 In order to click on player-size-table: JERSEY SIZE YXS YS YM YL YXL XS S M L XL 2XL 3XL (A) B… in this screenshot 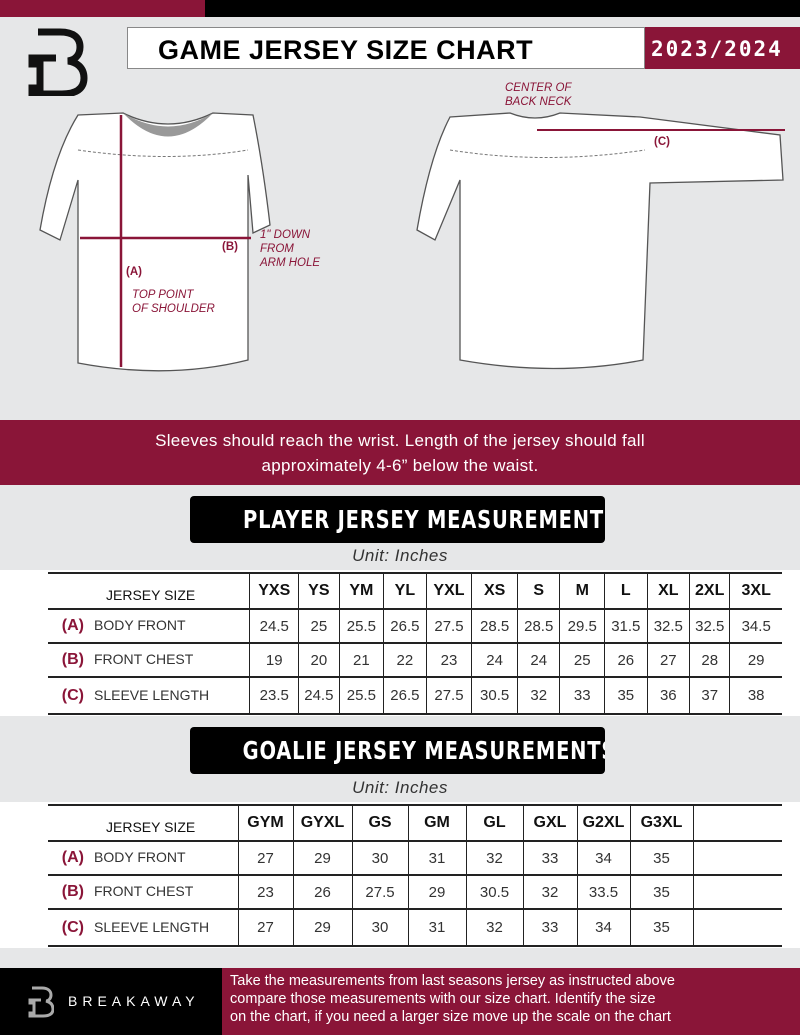, I will do `click(415, 643)`.